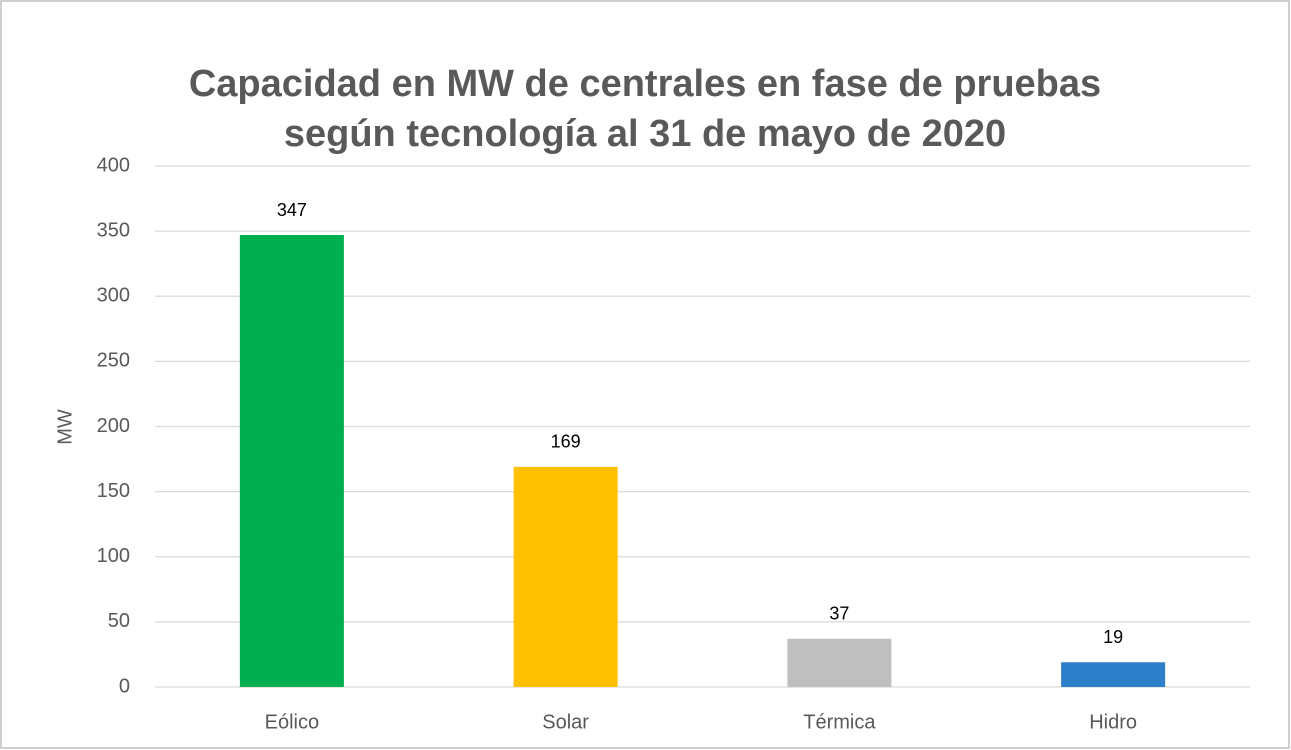 The image size is (1291, 750). What do you see at coordinates (113, 556) in the screenshot?
I see `y-tick-label: 100` at bounding box center [113, 556].